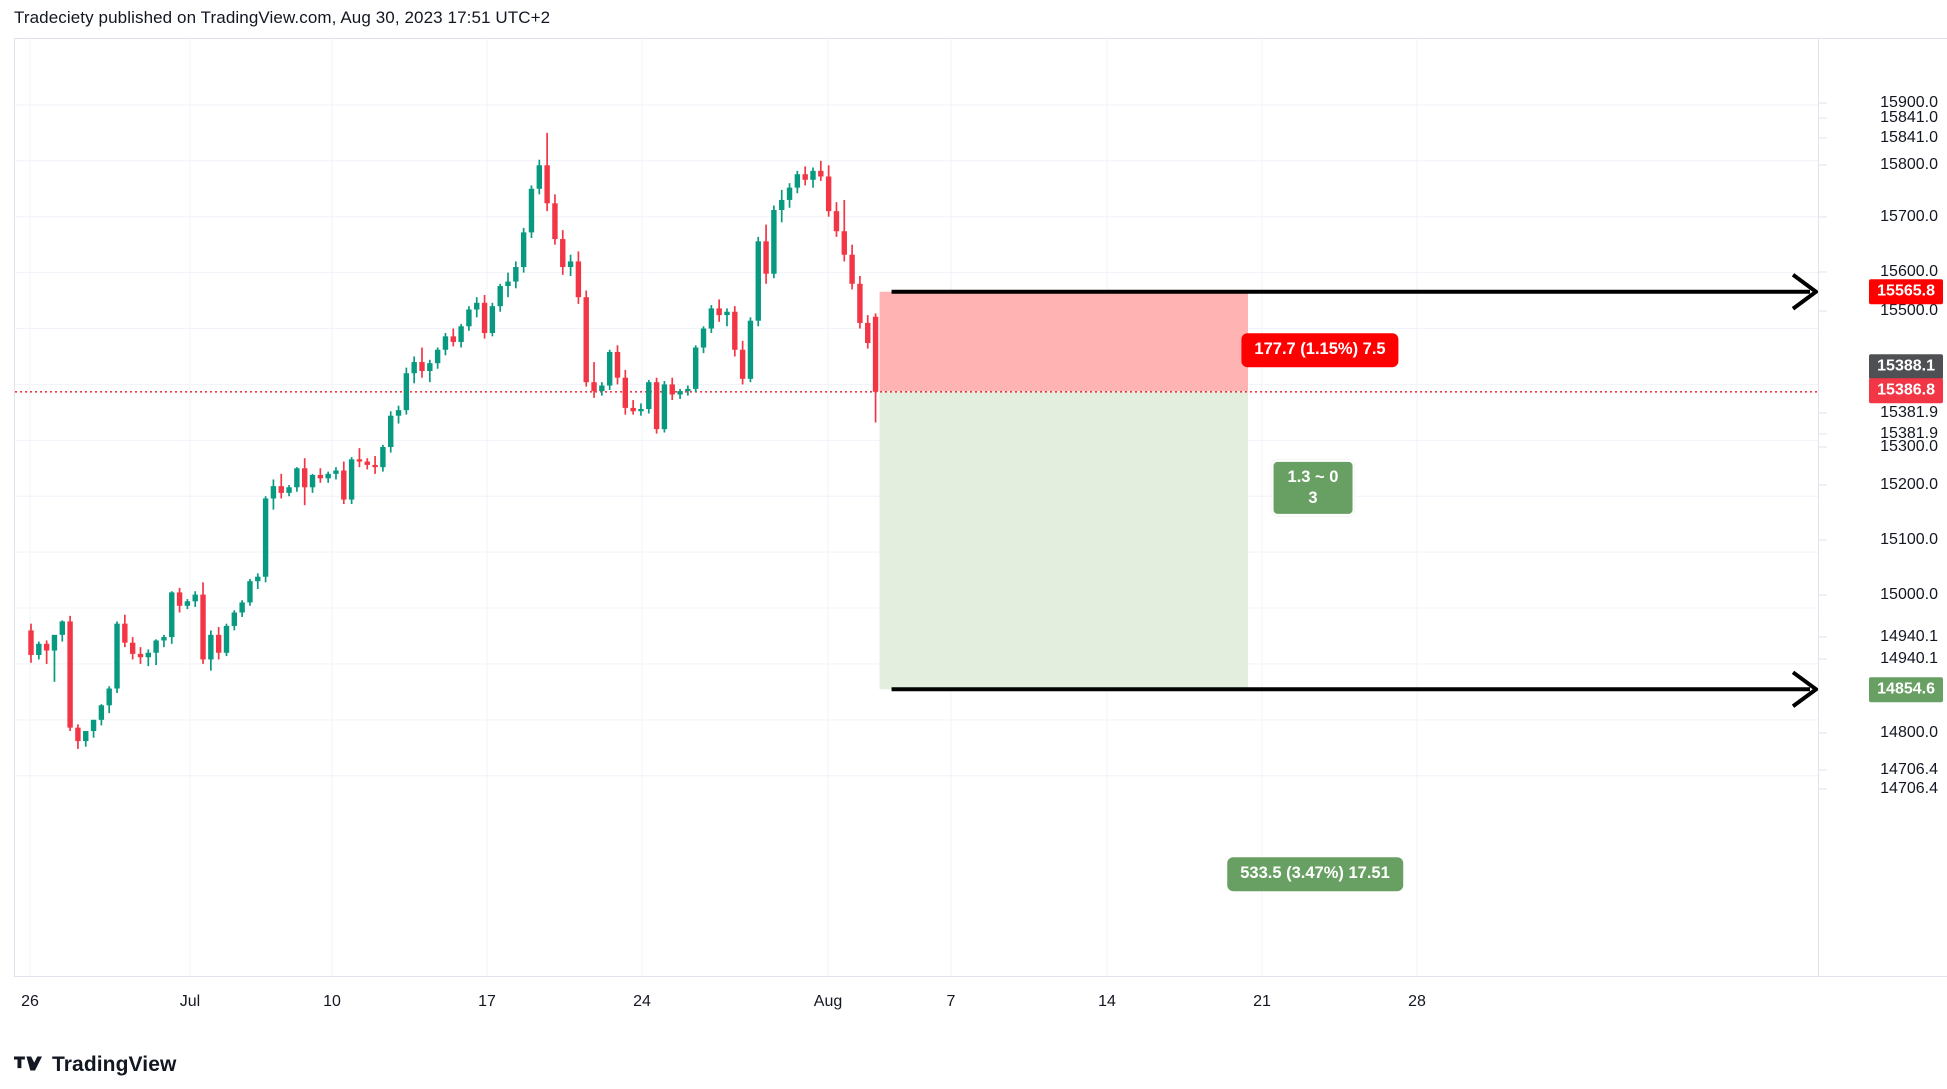 The image size is (1947, 1089). Describe the element at coordinates (1909, 137) in the screenshot. I see `price-axis-label: 15841.0` at that location.